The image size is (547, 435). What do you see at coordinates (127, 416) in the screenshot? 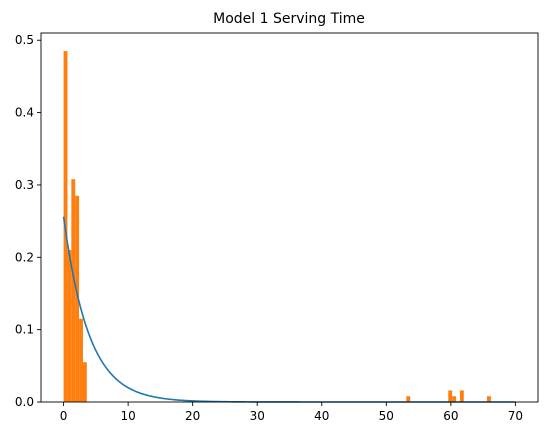
I see `x-tick-label-1: 10` at bounding box center [127, 416].